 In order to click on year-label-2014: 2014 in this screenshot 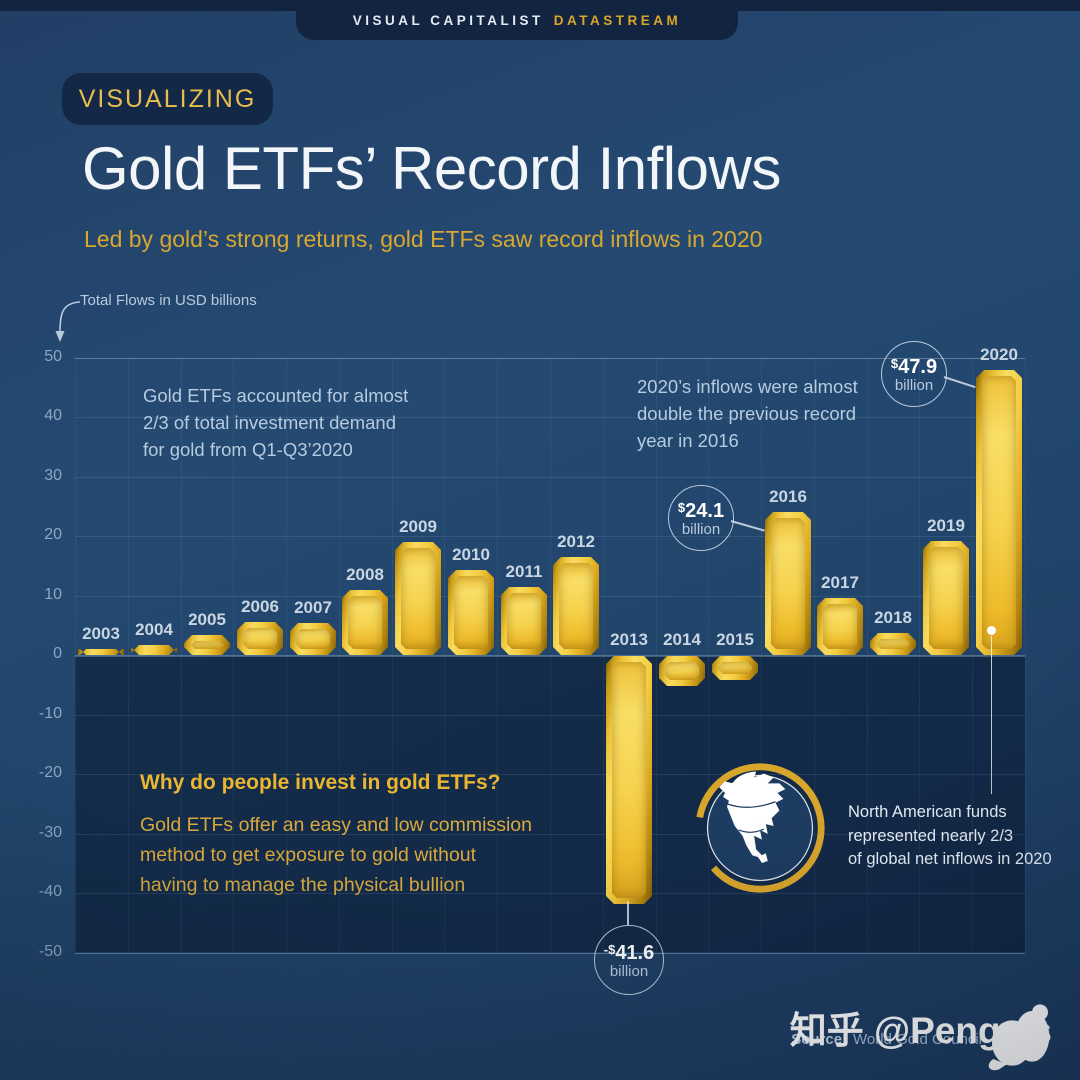, I will do `click(682, 639)`.